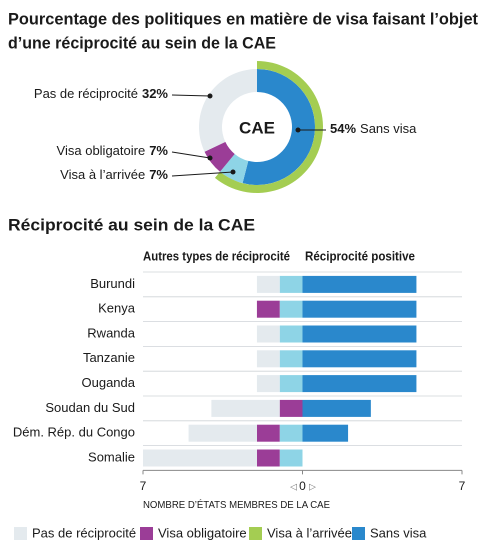  Describe the element at coordinates (202, 532) in the screenshot. I see `legend-label: Visa obligatoire` at that location.